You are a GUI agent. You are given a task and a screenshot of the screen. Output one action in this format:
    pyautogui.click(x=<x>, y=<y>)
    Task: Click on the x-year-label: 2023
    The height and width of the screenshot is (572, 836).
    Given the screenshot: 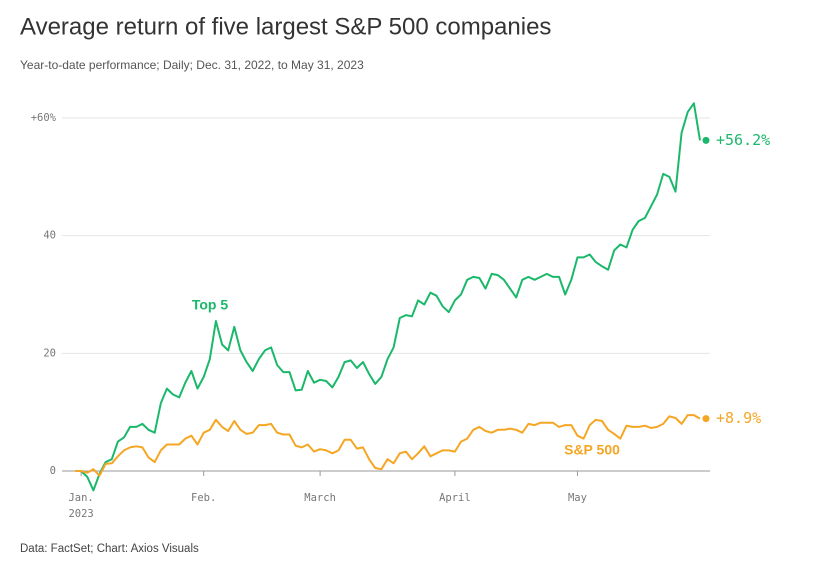 What is the action you would take?
    pyautogui.click(x=80, y=514)
    